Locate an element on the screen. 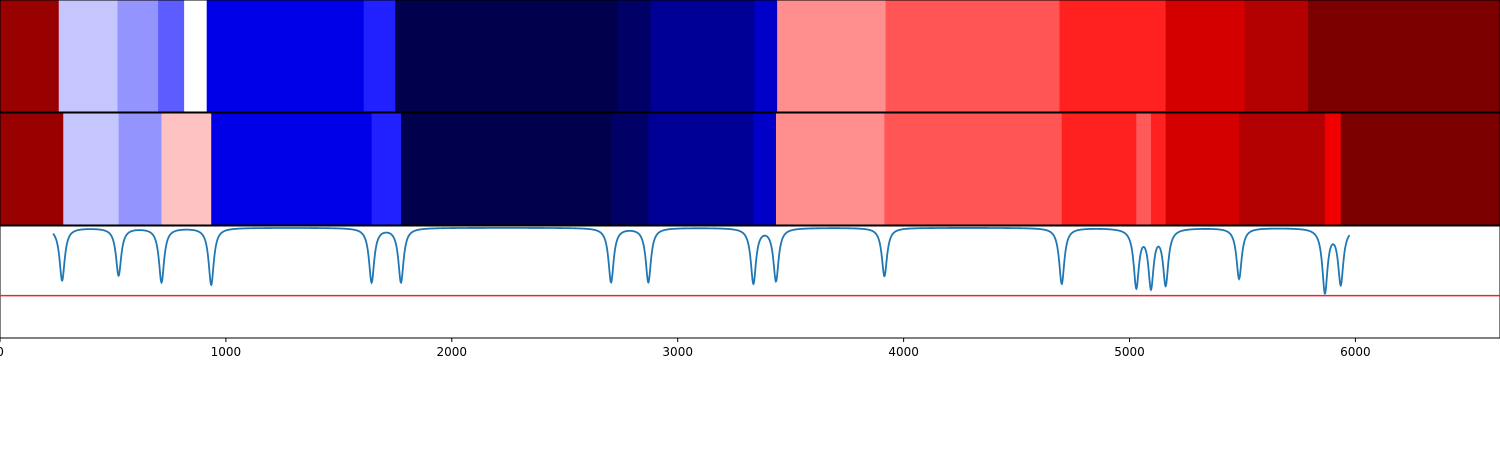 This screenshot has height=450, width=1500. x-tick-label: 4000 is located at coordinates (903, 352).